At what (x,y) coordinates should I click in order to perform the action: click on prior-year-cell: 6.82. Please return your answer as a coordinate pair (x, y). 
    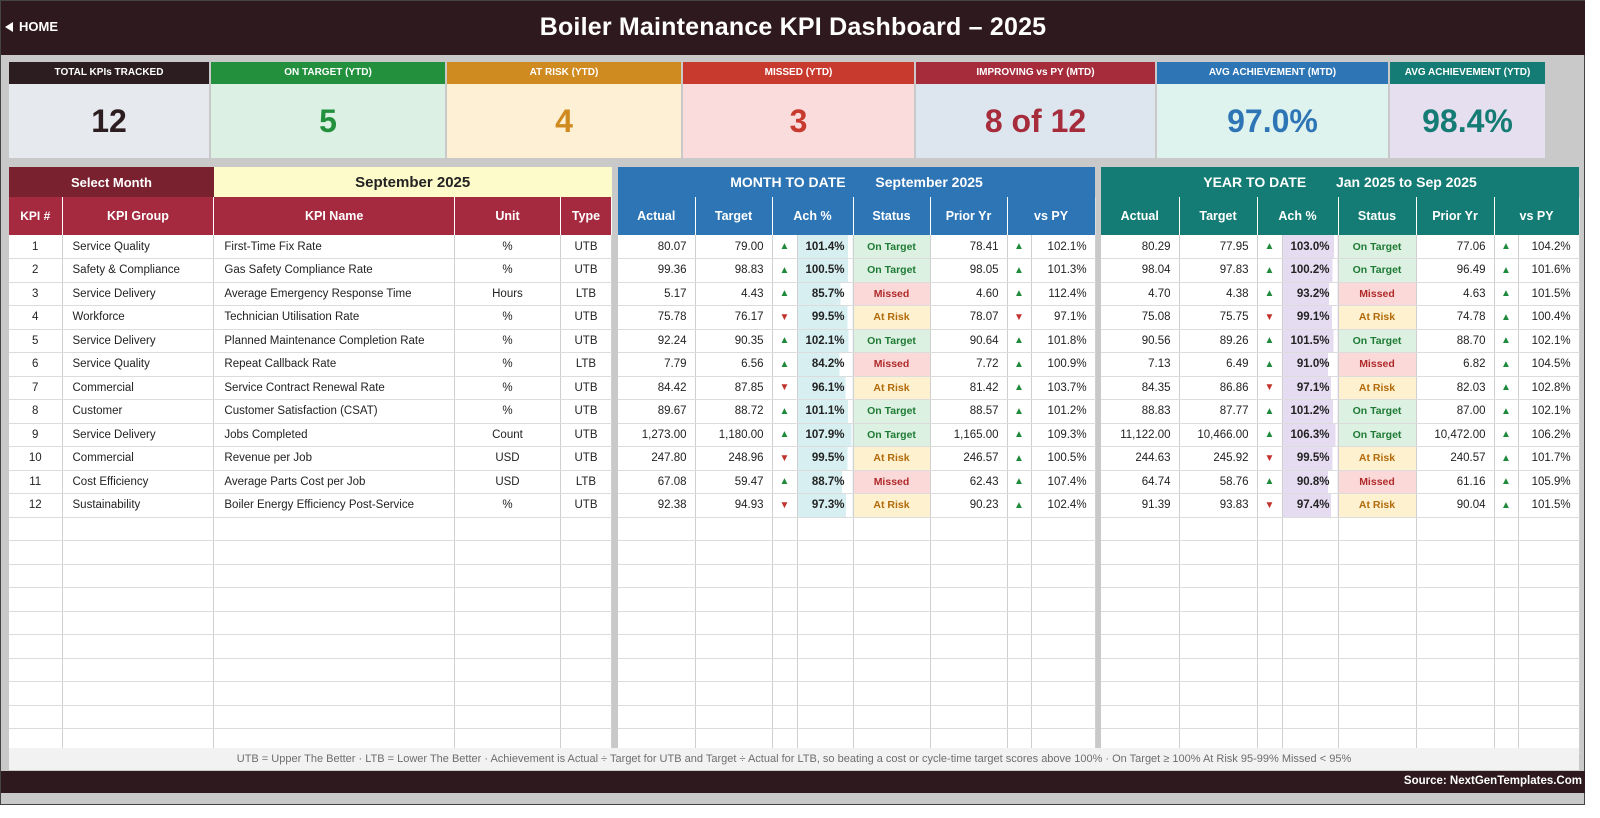
    Looking at the image, I should click on (1455, 364).